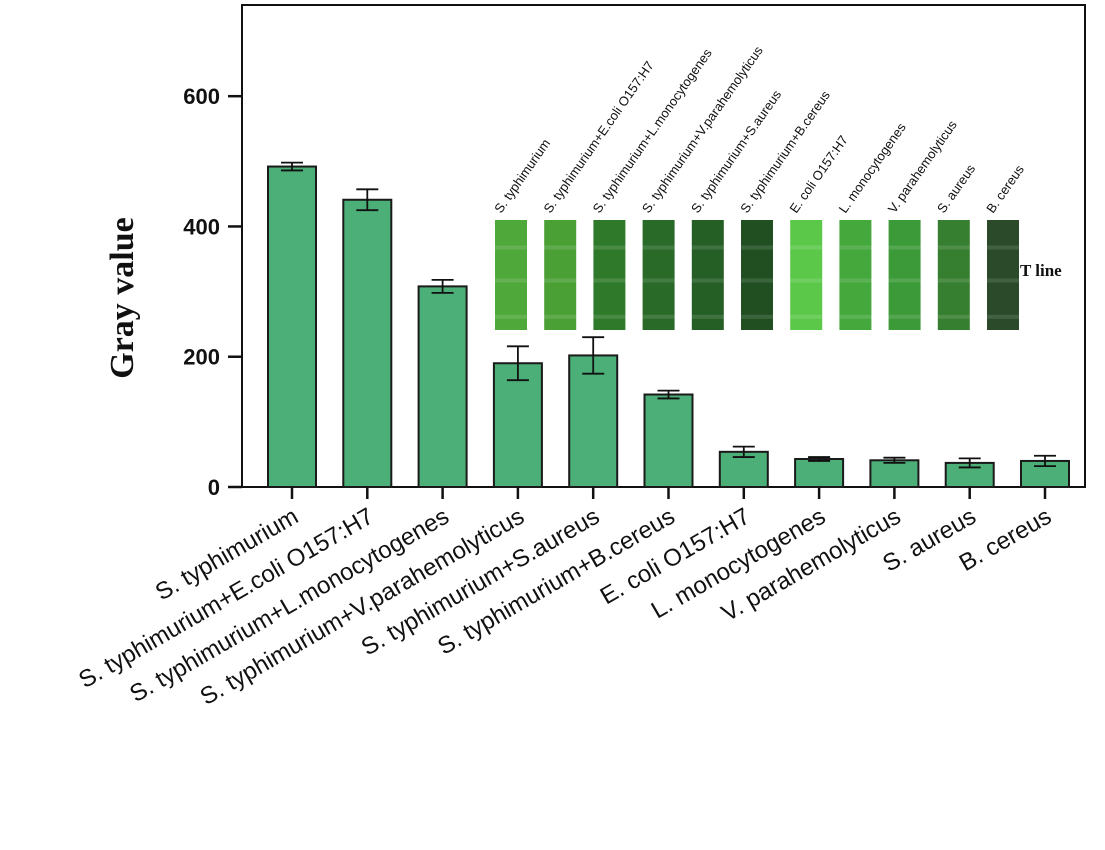 This screenshot has width=1105, height=850. I want to click on y-tick-label: 400, so click(201, 226).